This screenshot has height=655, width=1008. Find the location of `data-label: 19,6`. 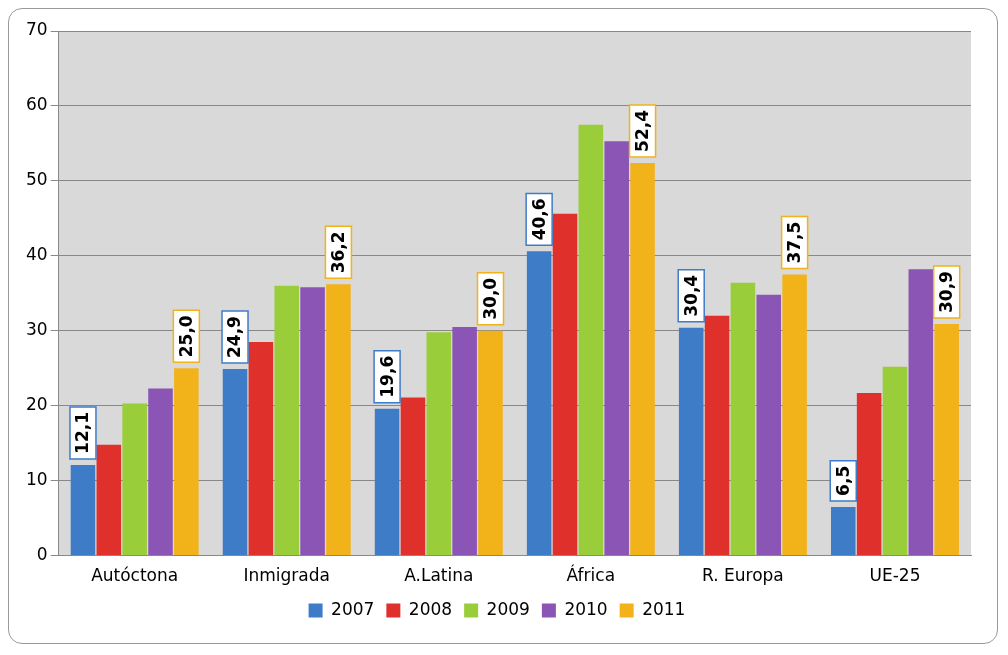

data-label: 19,6 is located at coordinates (386, 376).